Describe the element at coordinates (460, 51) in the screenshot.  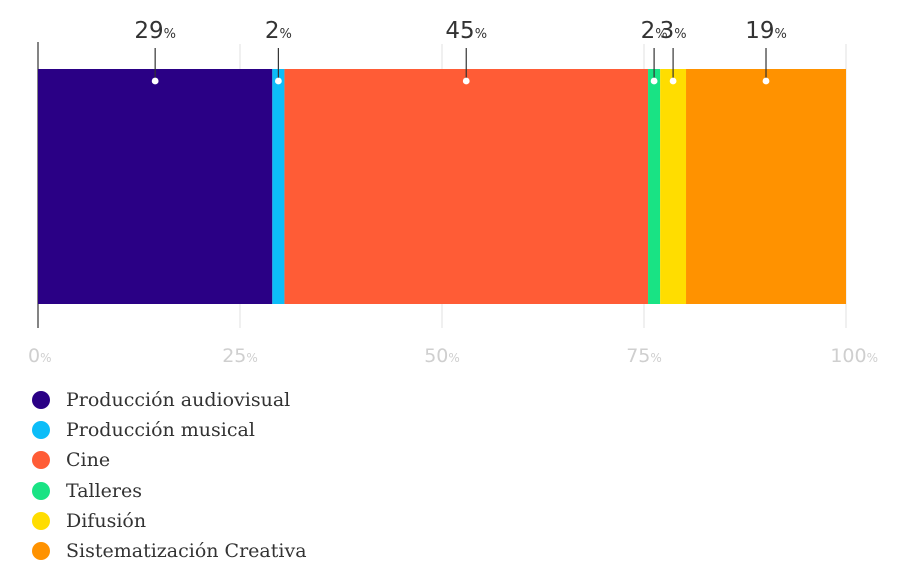
I see `value-labels: 29% 2% 45% 2%3% 19%` at that location.